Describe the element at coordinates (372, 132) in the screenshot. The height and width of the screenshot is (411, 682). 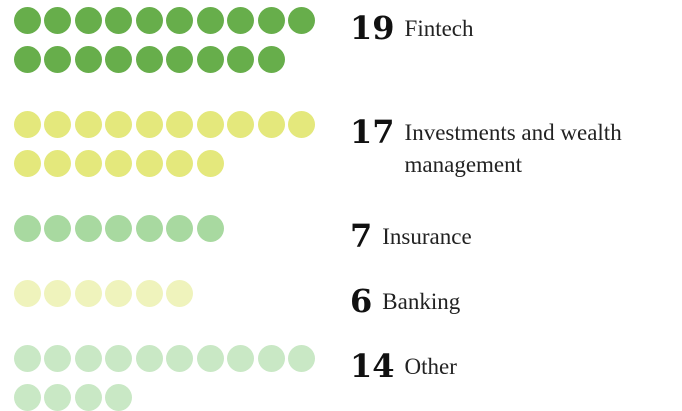
I see `count-label: 17` at that location.